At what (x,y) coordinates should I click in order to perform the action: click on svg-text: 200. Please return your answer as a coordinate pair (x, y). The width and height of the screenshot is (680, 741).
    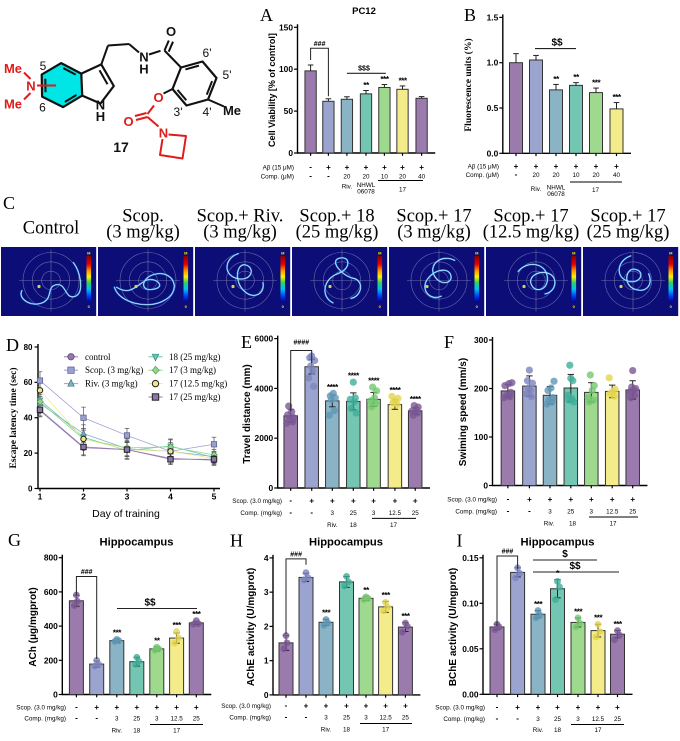
    Looking at the image, I should click on (481, 389).